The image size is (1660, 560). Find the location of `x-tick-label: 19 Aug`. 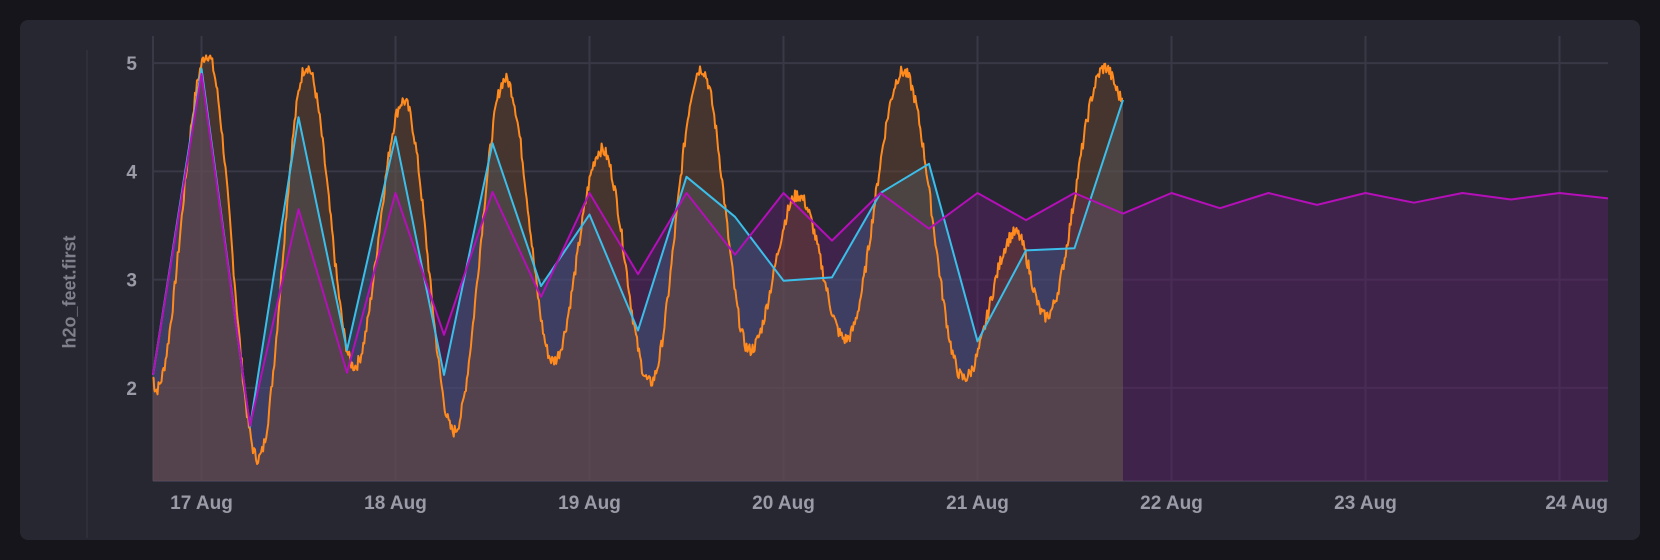

x-tick-label: 19 Aug is located at coordinates (589, 503).